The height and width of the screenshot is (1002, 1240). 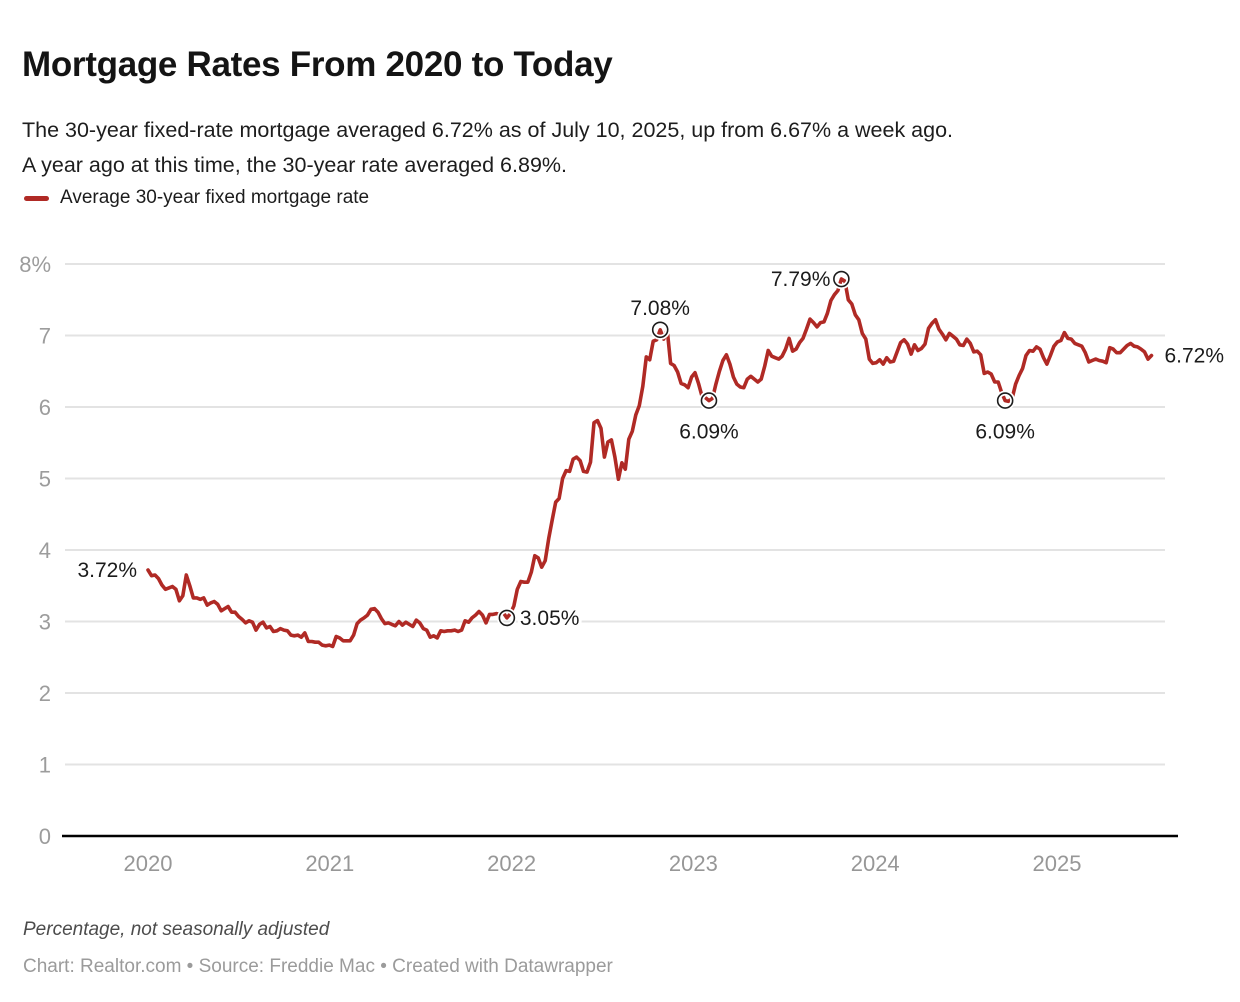 I want to click on value-annotation: 3.72%, so click(x=107, y=570).